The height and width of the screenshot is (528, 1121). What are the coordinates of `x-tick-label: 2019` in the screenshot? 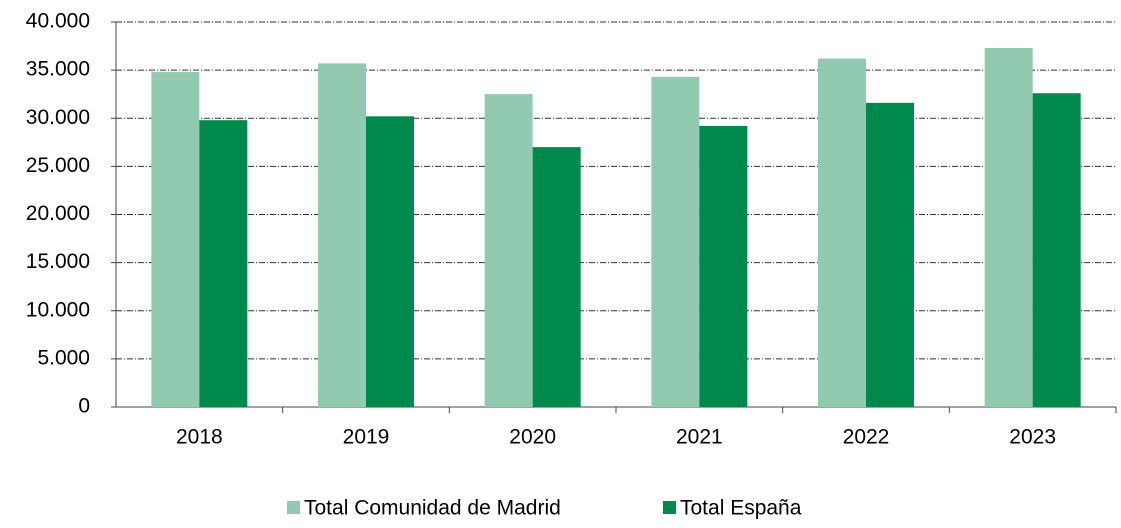 It's located at (366, 437).